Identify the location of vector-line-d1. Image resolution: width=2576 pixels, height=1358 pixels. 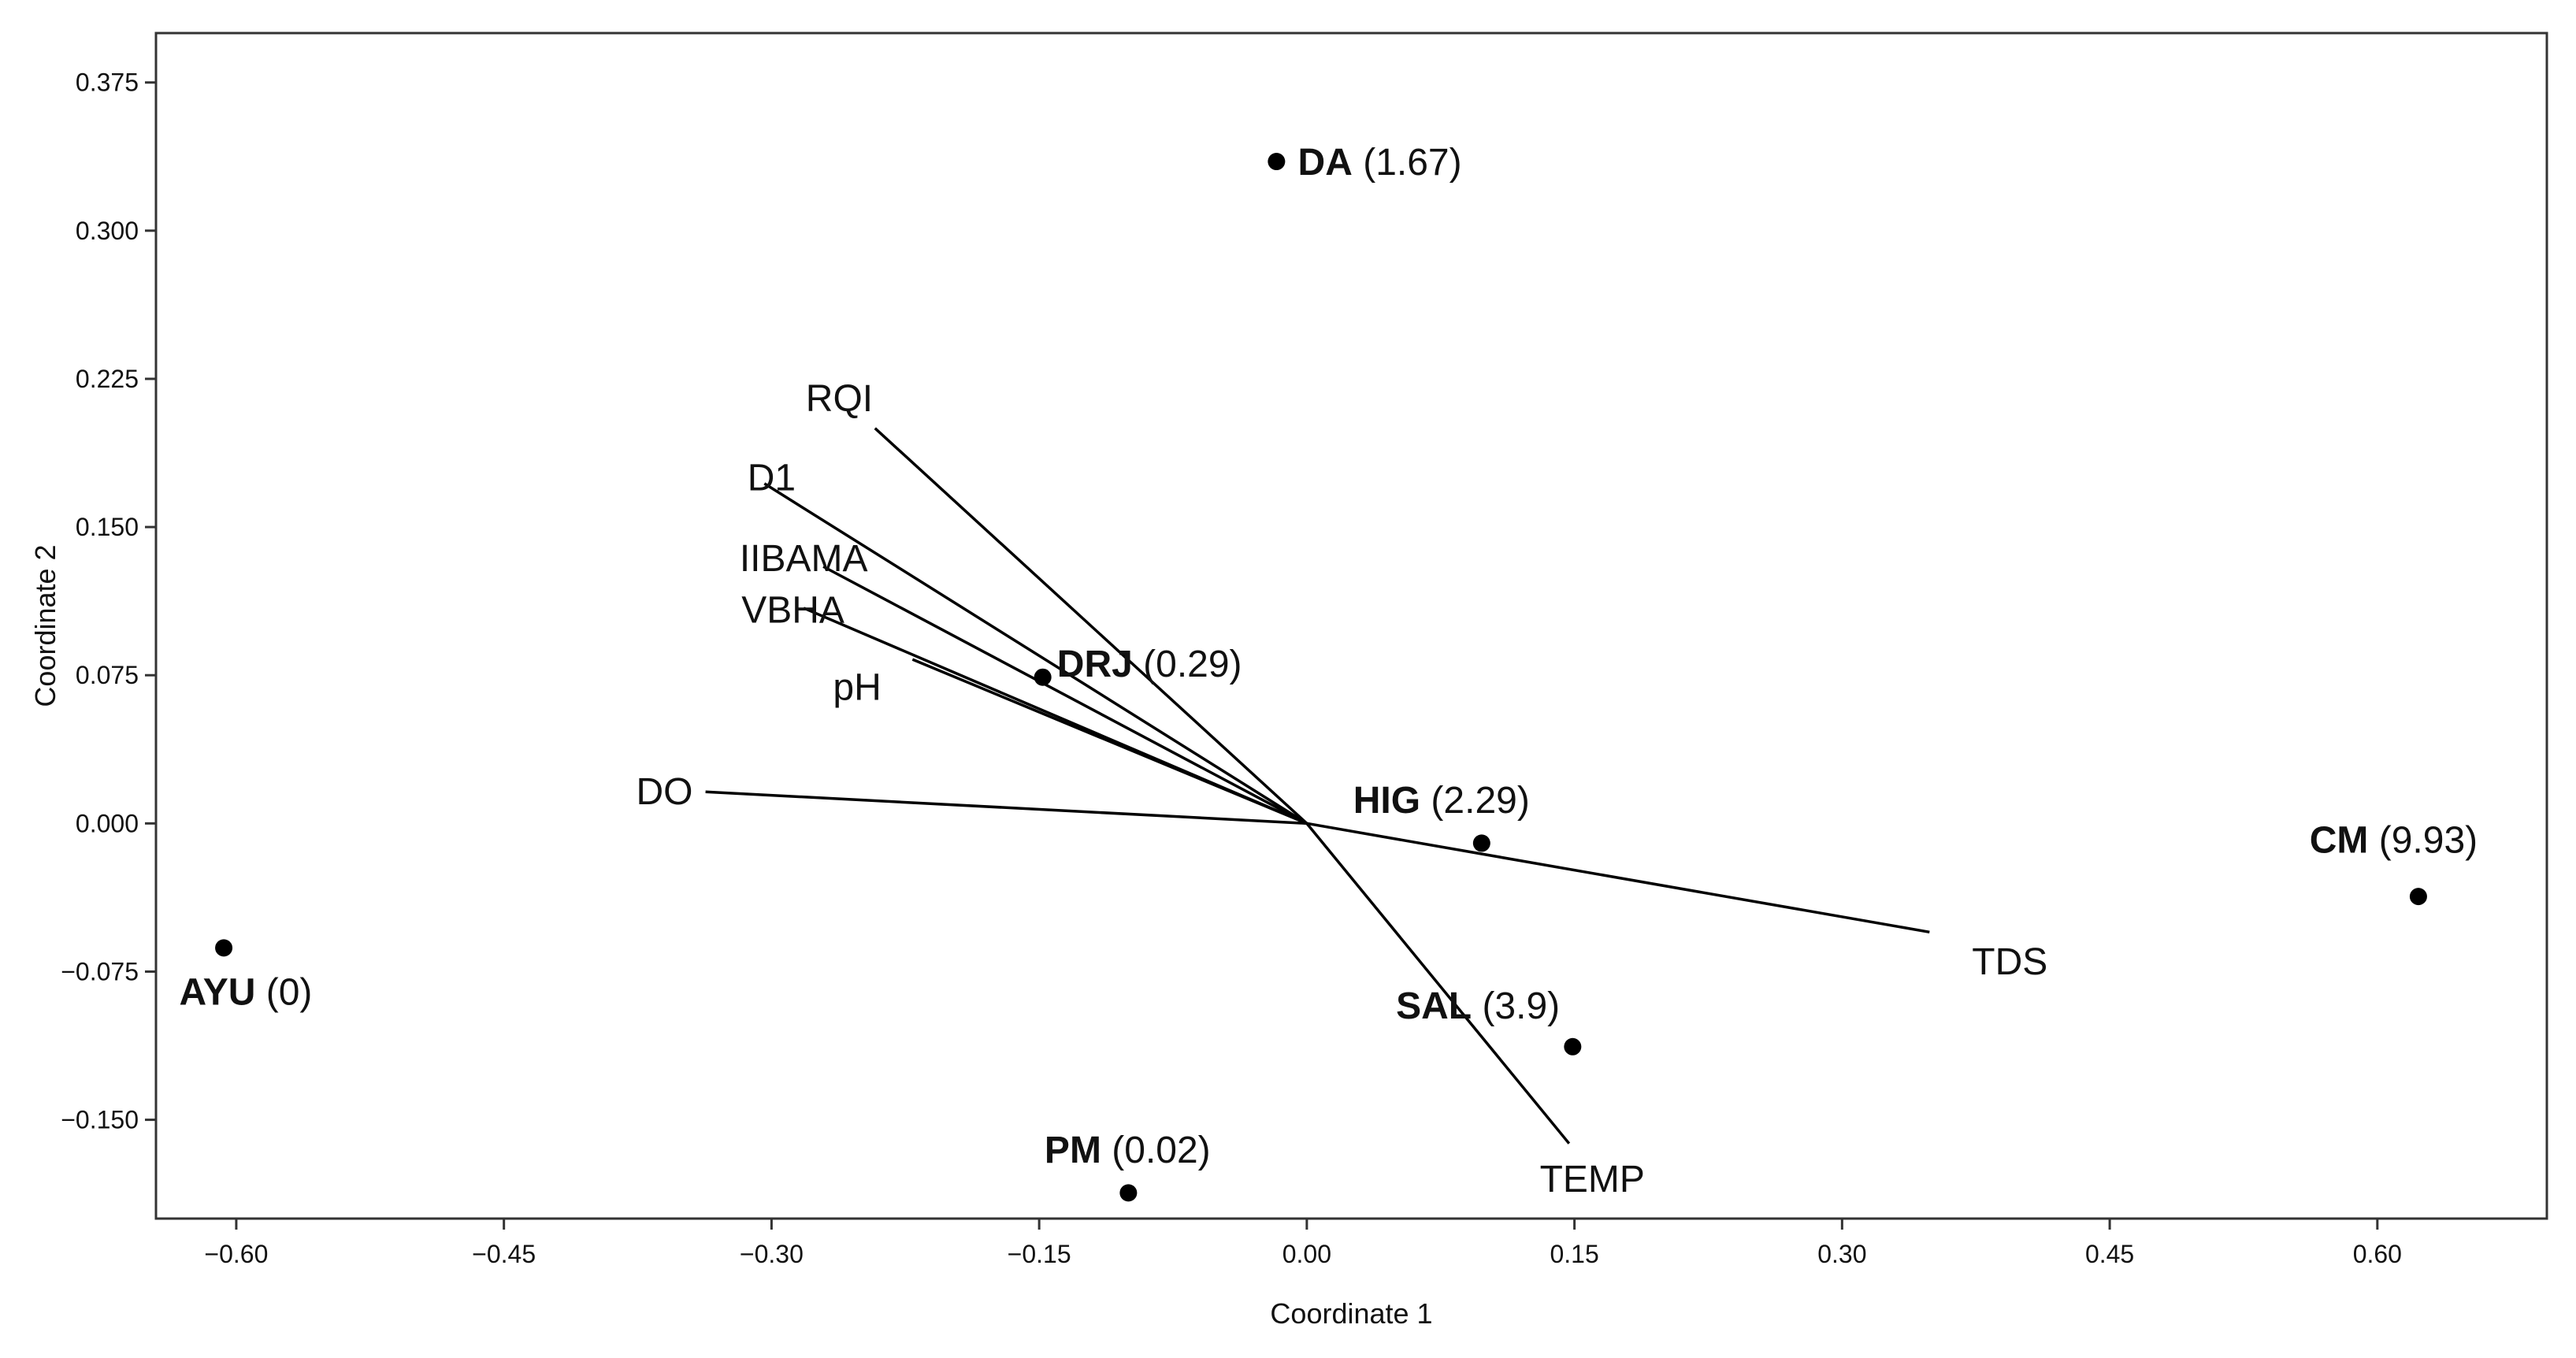
(1035, 653).